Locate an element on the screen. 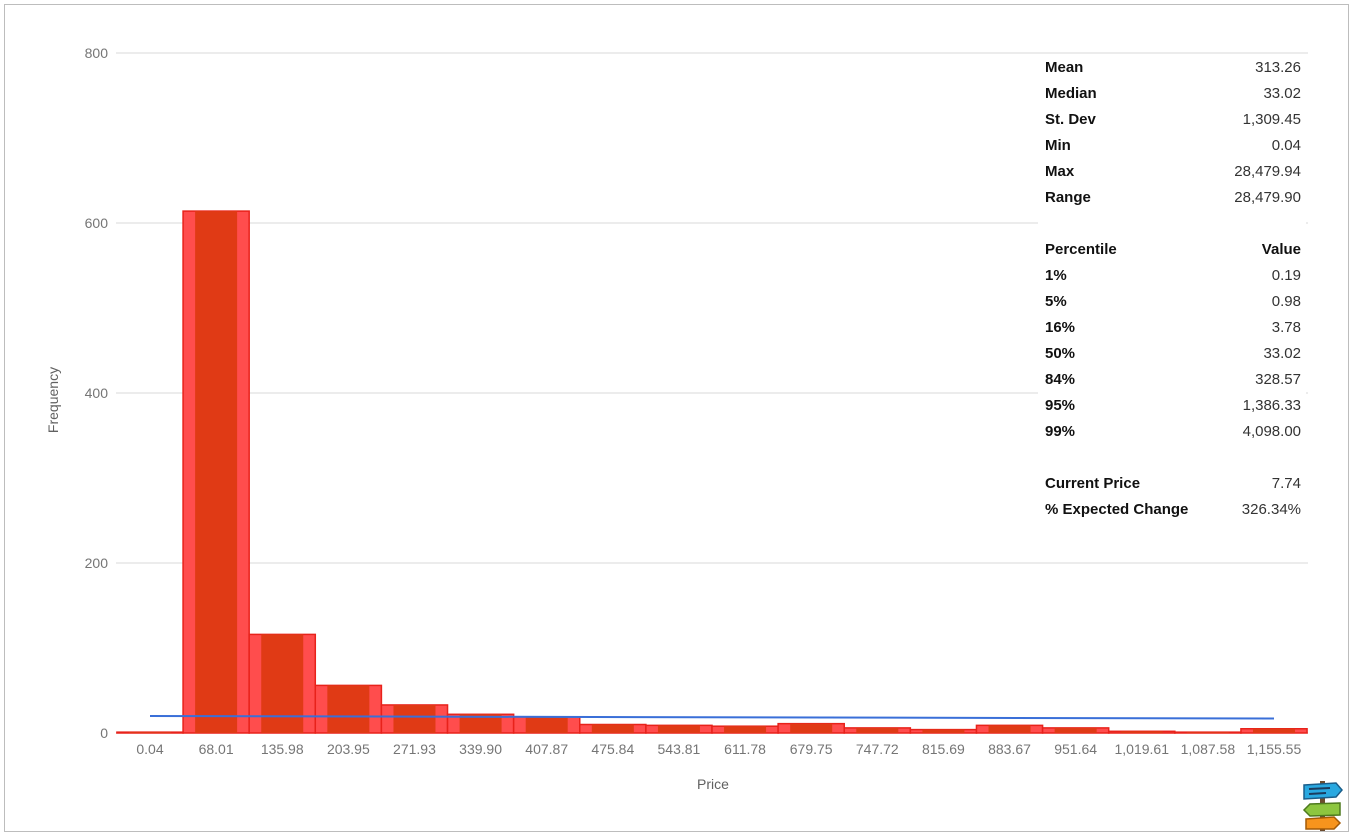  current-row: % Expected Change 326.34% is located at coordinates (1172, 510).